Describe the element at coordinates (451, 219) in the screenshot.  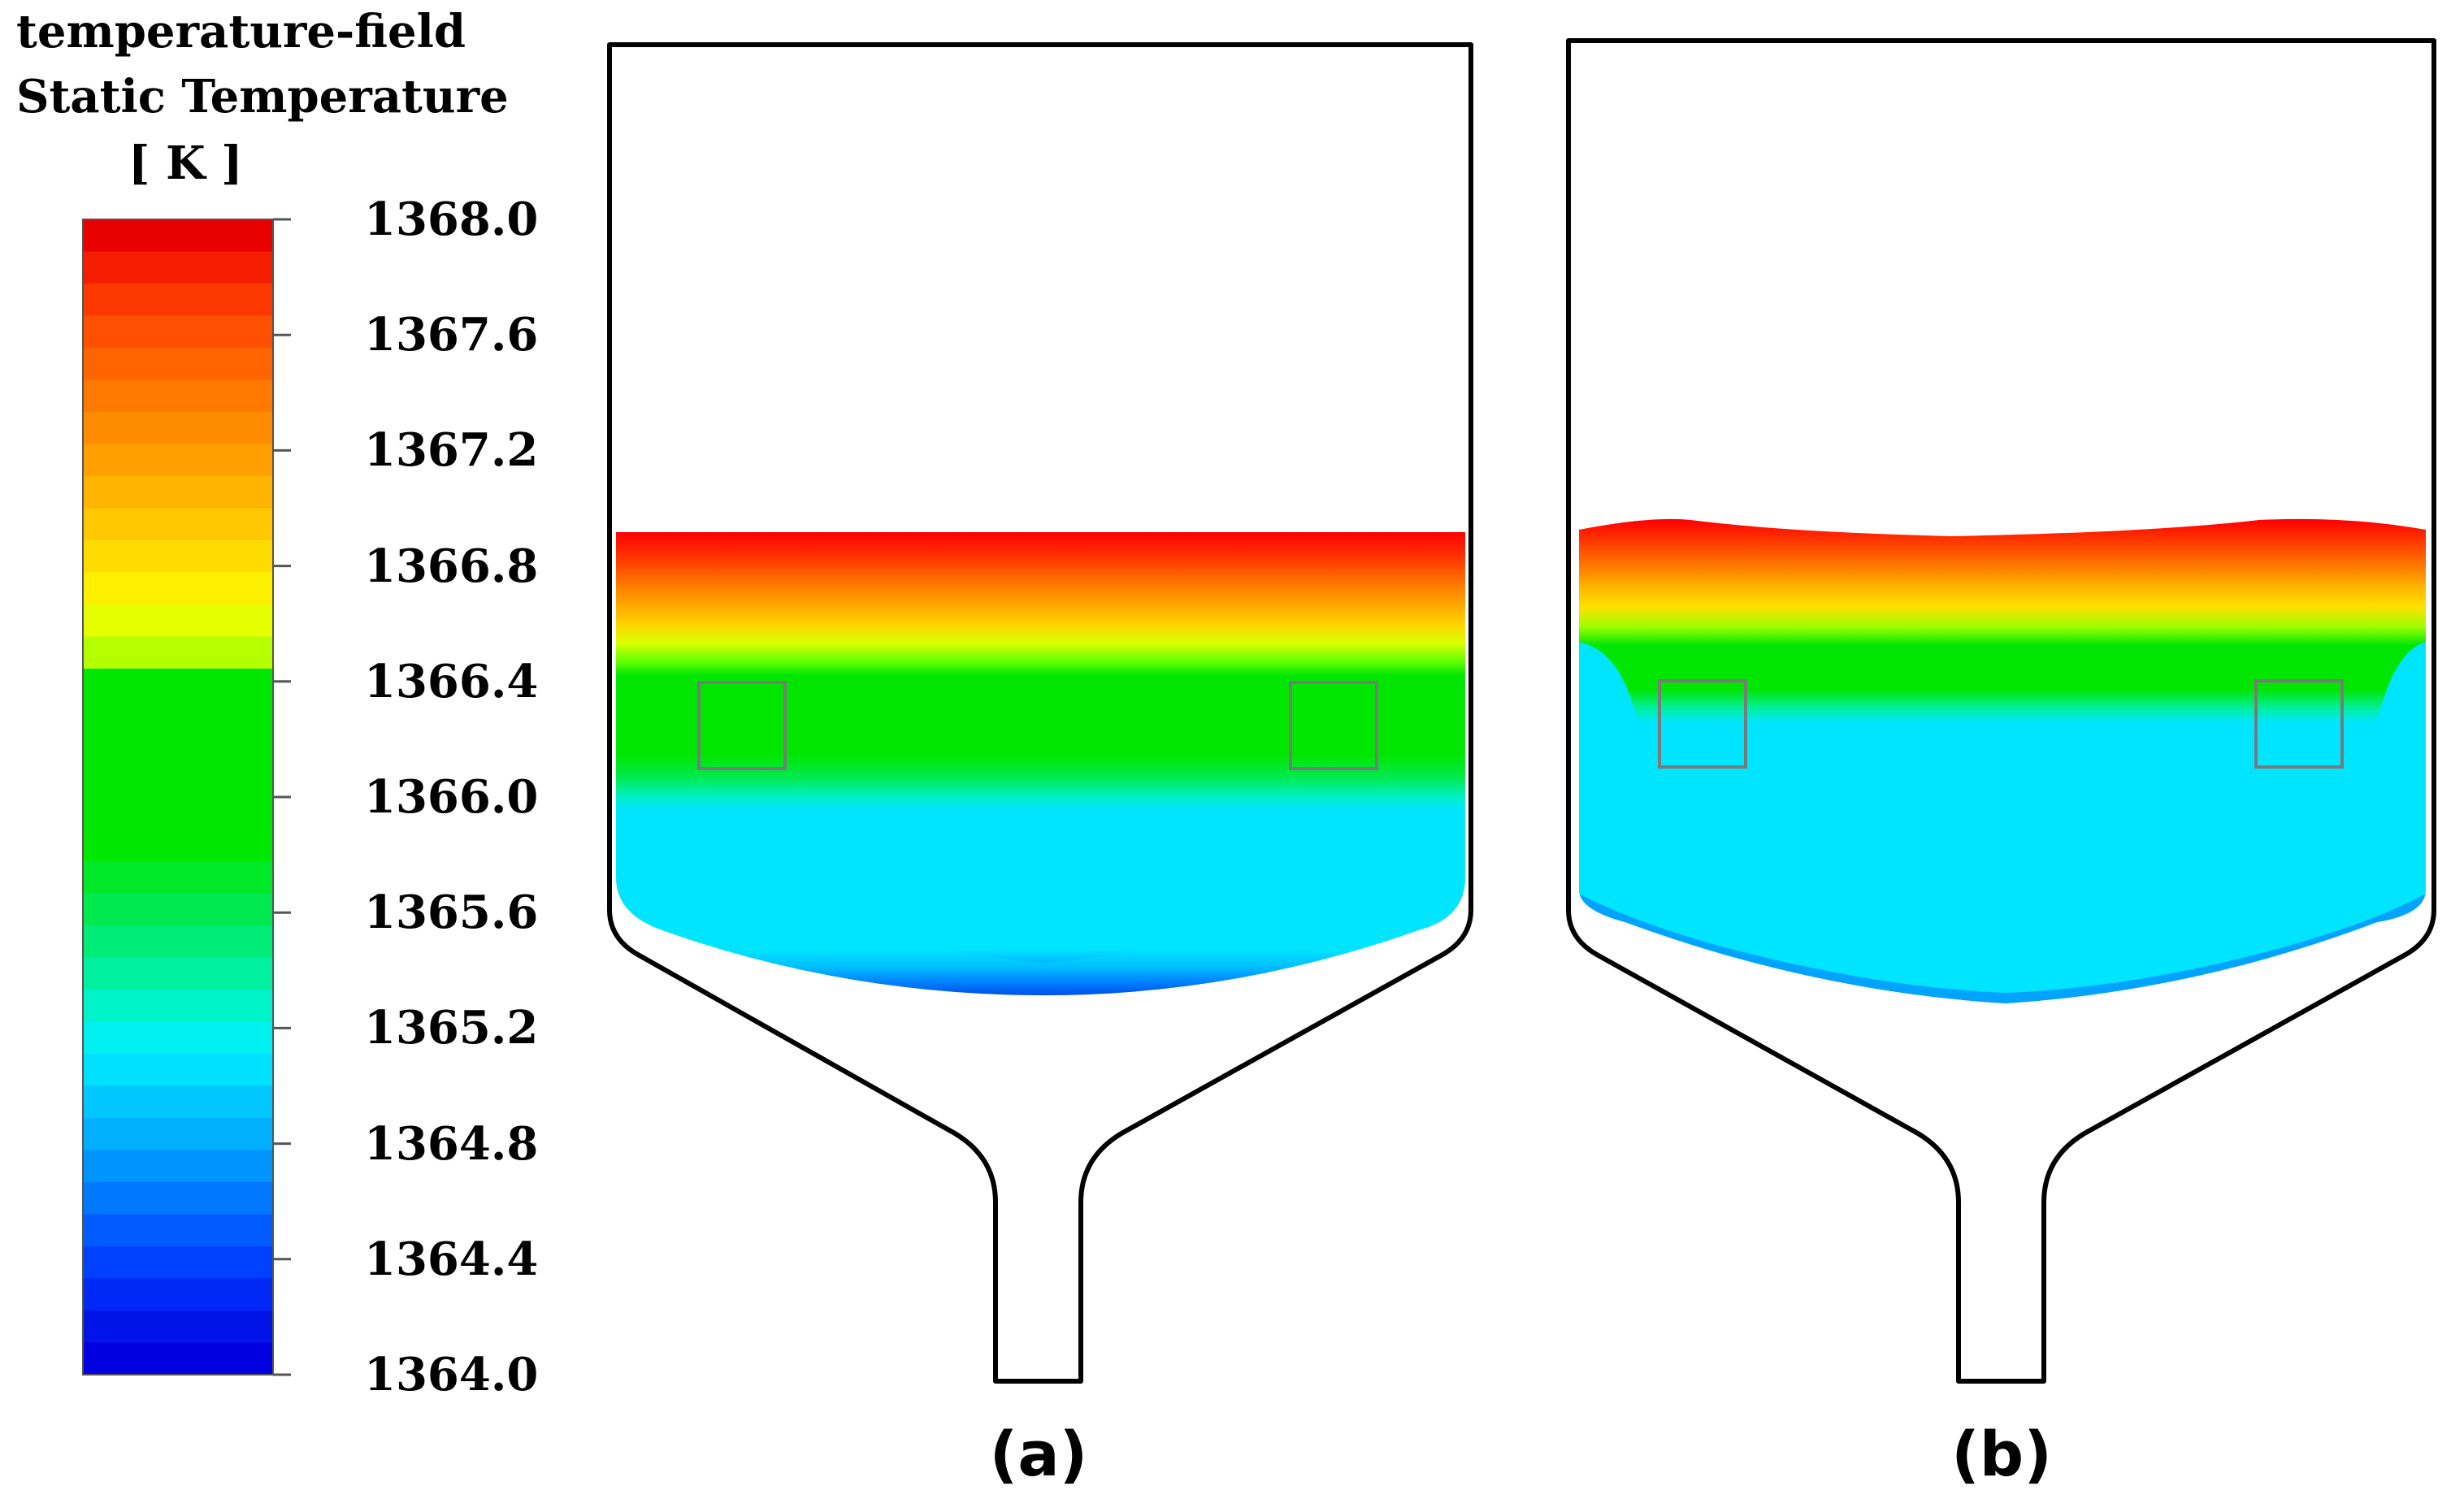
I see `colorbar-tick-label: 1368.0` at that location.